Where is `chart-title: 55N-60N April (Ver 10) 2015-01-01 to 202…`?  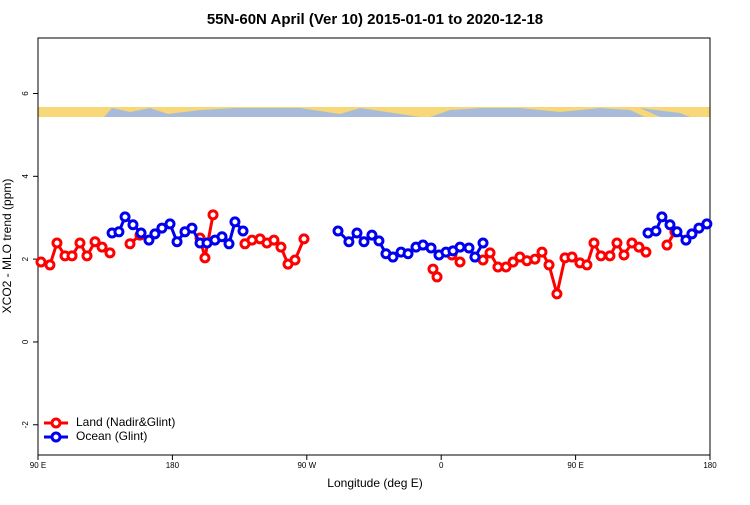
chart-title: 55N-60N April (Ver 10) 2015-01-01 to 202… is located at coordinates (375, 19).